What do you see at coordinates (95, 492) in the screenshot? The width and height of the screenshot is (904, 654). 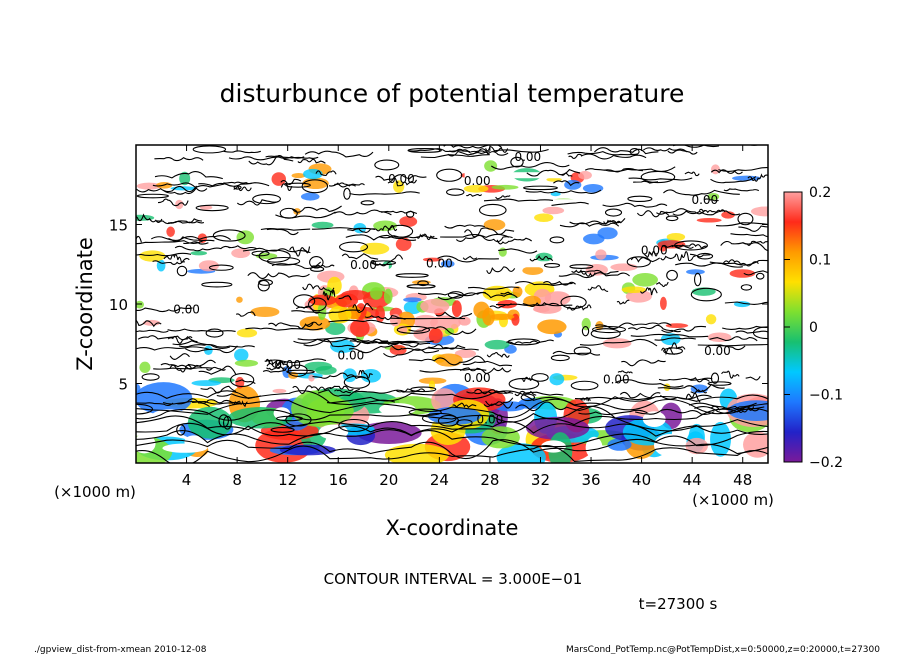 I see `x-unit-left: (×1000 m)` at bounding box center [95, 492].